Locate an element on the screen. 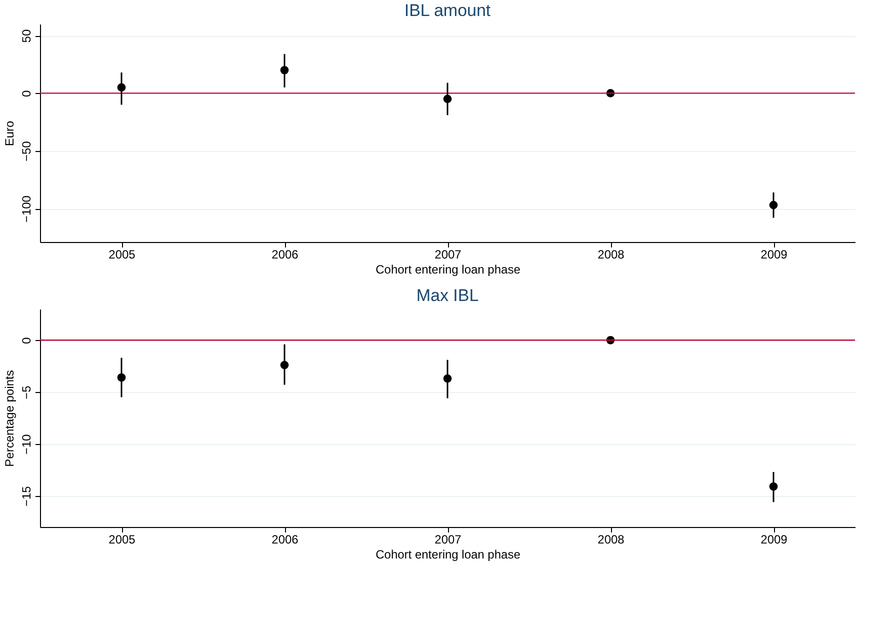 The image size is (884, 632). y-tick-label: −10 is located at coordinates (27, 444).